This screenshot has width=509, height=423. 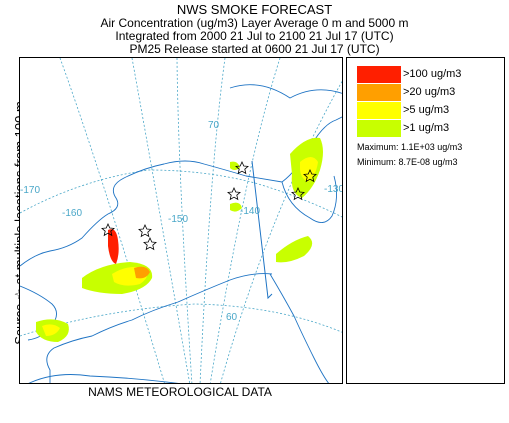 What do you see at coordinates (309, 199) in the screenshot?
I see `hudson-coast` at bounding box center [309, 199].